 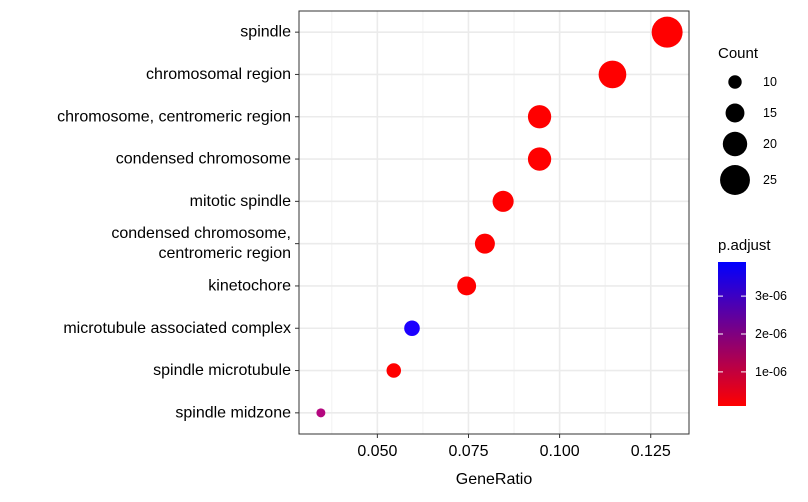 I want to click on size-legend-label: 20, so click(x=770, y=144).